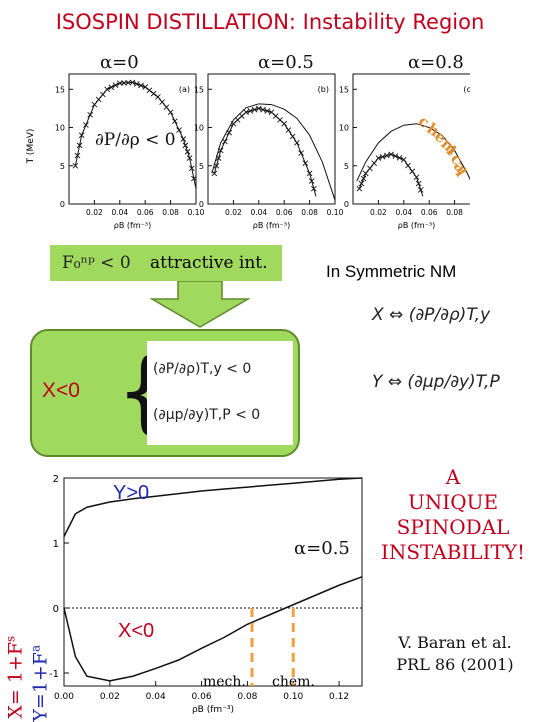 This screenshot has height=722, width=540. Describe the element at coordinates (286, 62) in the screenshot. I see `panel-b-alpha-label: α=0.5` at that location.